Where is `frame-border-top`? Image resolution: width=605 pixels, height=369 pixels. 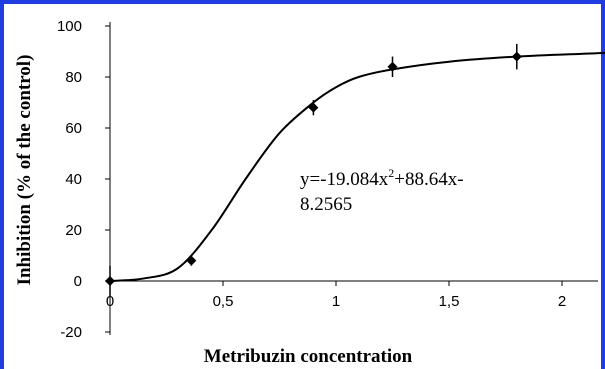
frame-border-top is located at coordinates (302, 2).